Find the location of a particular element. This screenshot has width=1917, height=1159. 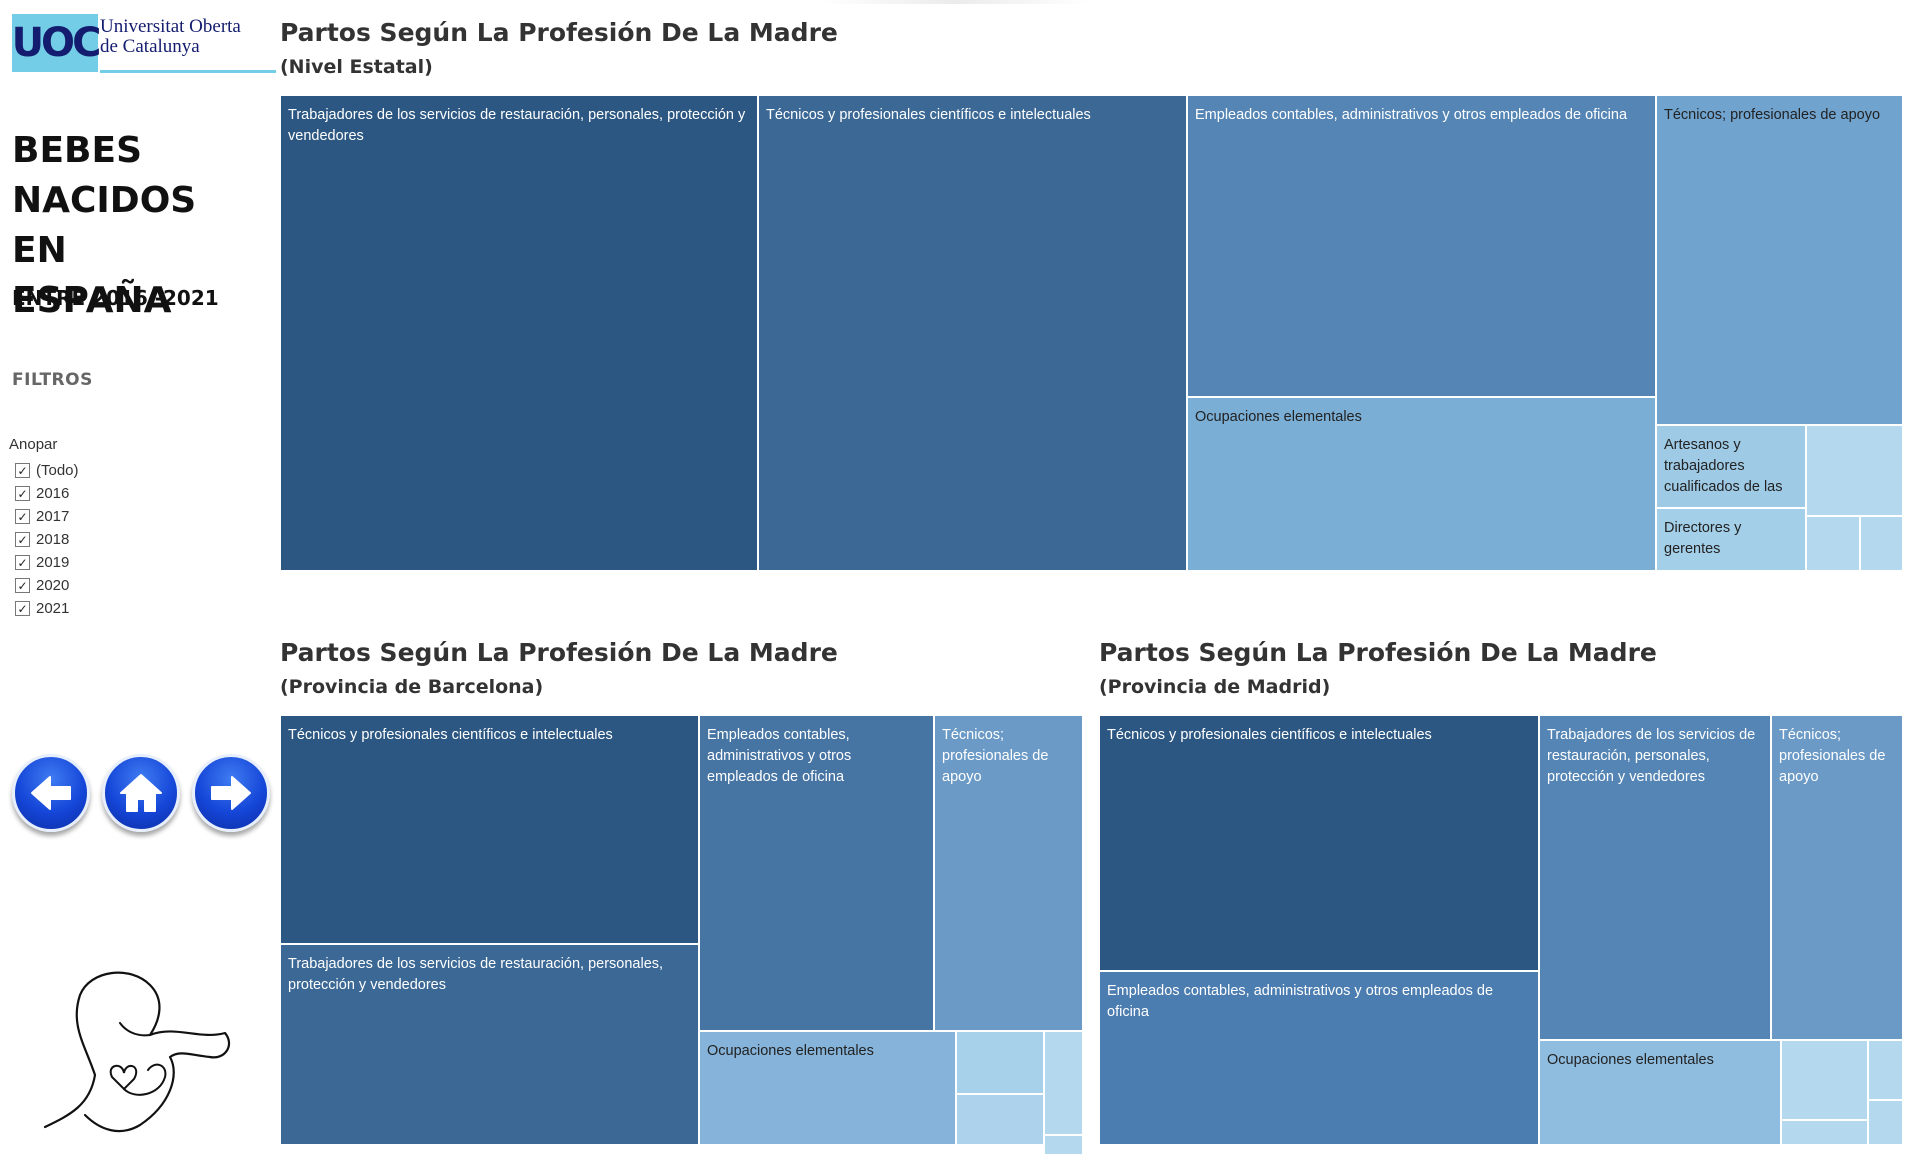

chart-subtitle-estatal: (Nivel Estatal) is located at coordinates (356, 67).